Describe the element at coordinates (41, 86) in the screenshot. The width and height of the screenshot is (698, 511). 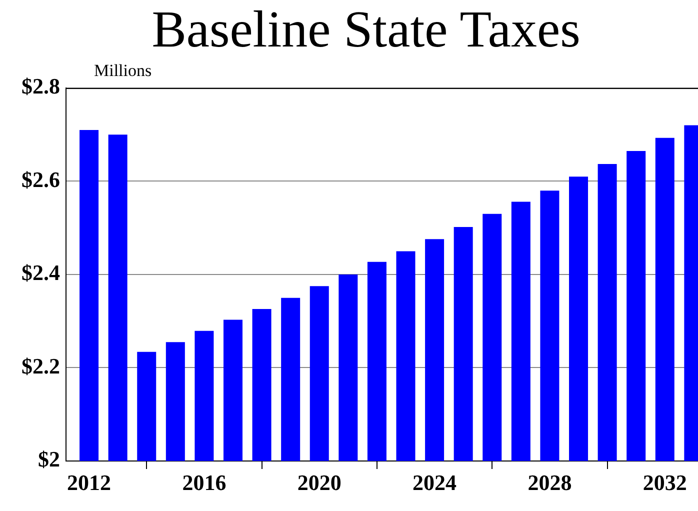
I see `y-tick-label: $2.8` at that location.